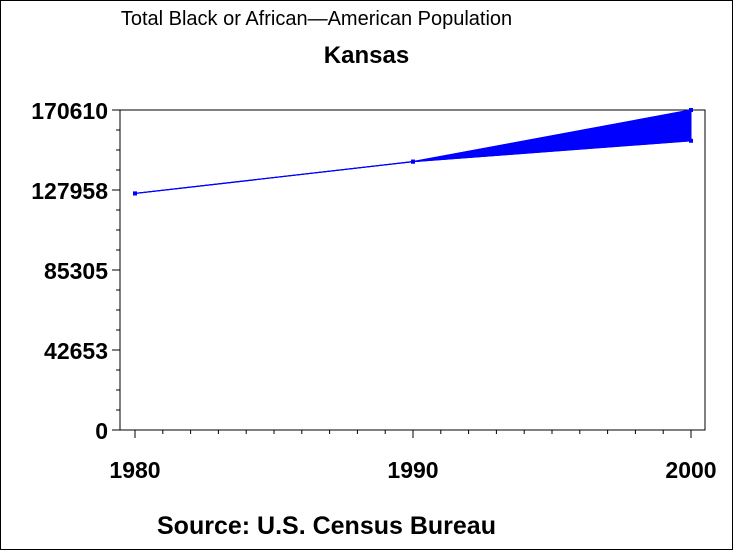  I want to click on y-tick-label: 127958, so click(69, 191).